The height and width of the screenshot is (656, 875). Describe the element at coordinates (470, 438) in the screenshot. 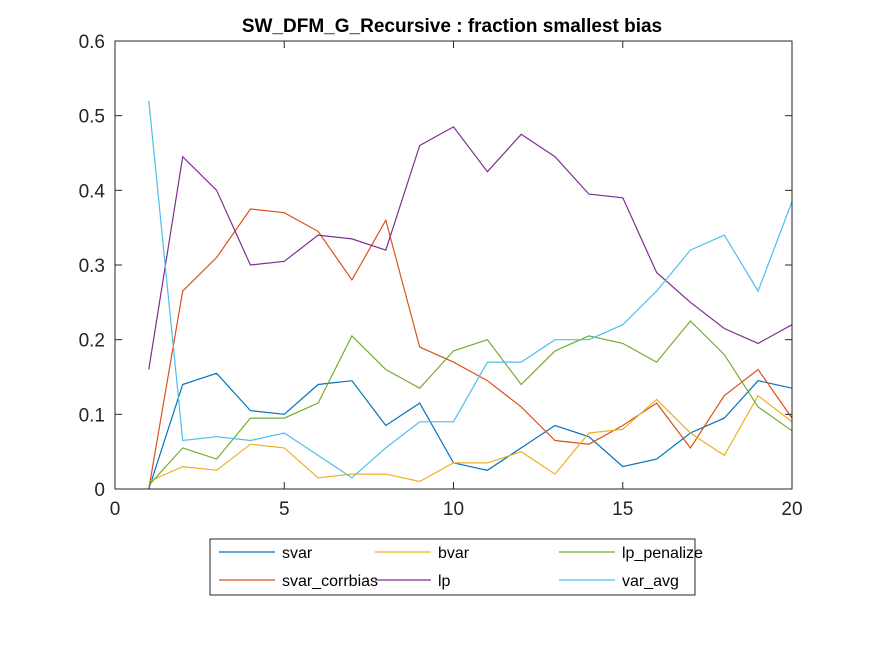

I see `series-line-bvar` at that location.